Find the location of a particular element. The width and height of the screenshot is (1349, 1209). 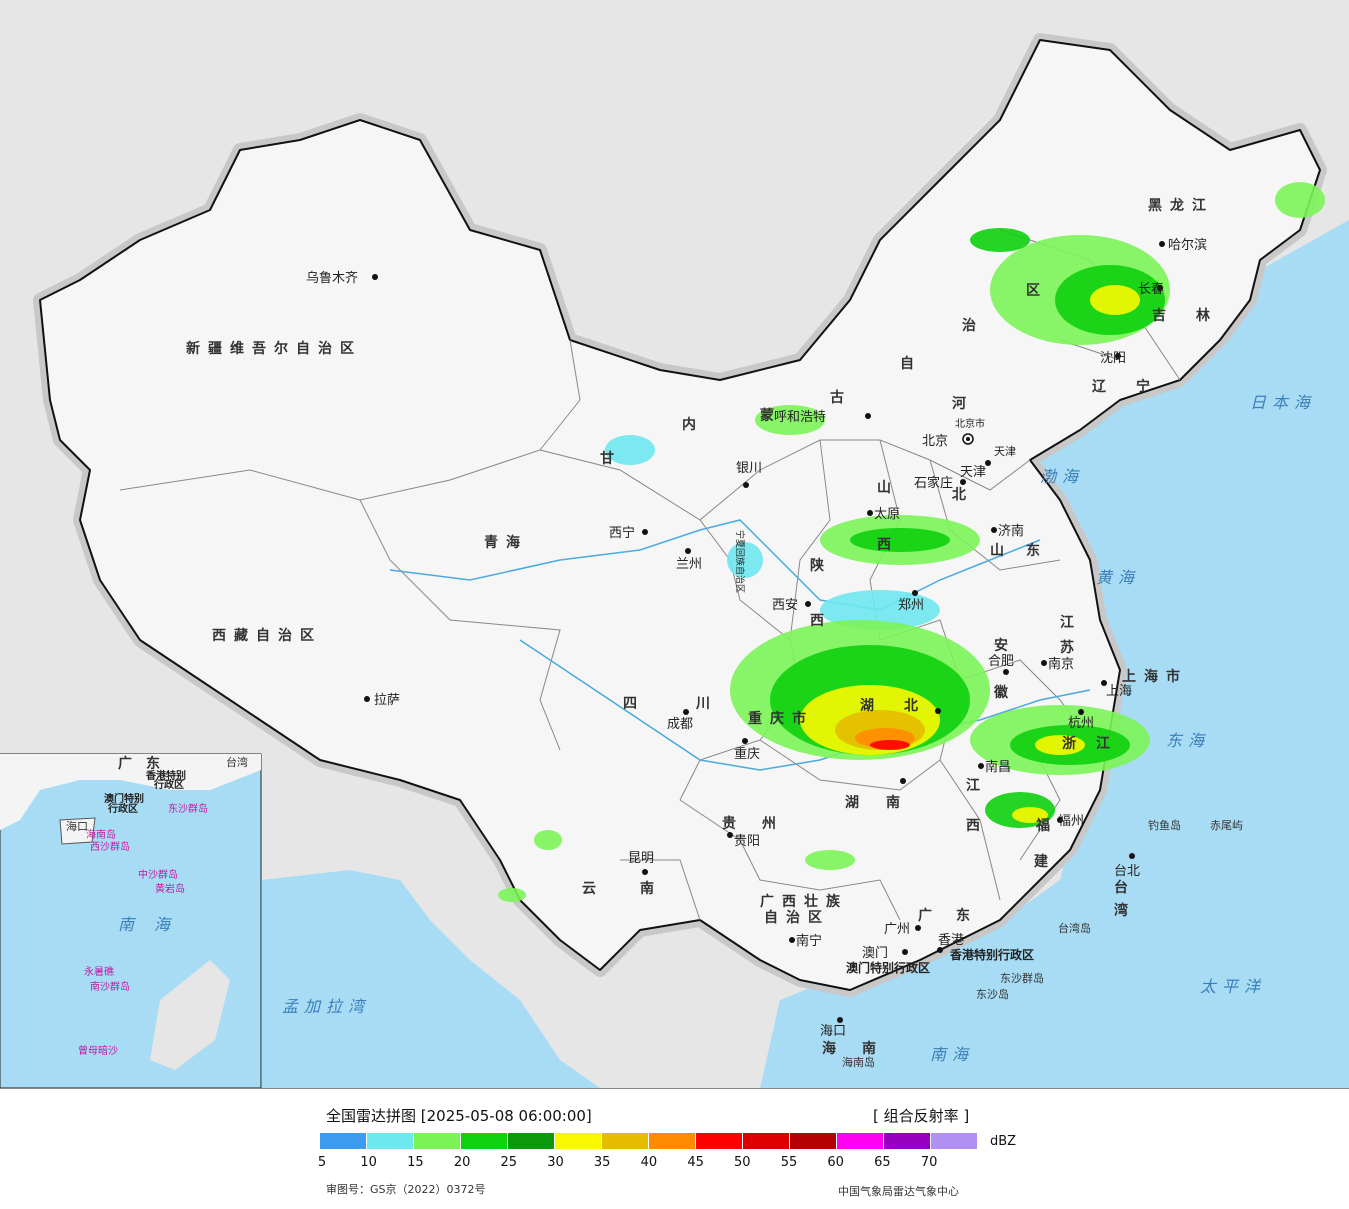

province-liaoning-1: 辽 is located at coordinates (1103, 387).